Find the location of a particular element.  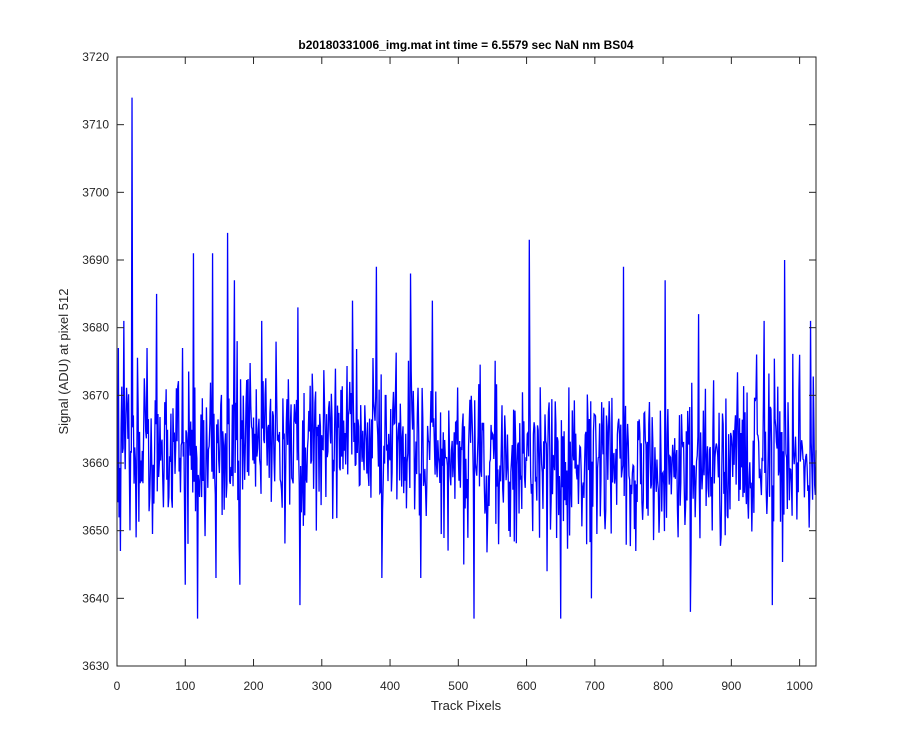

x-tick-label: 200 is located at coordinates (254, 686).